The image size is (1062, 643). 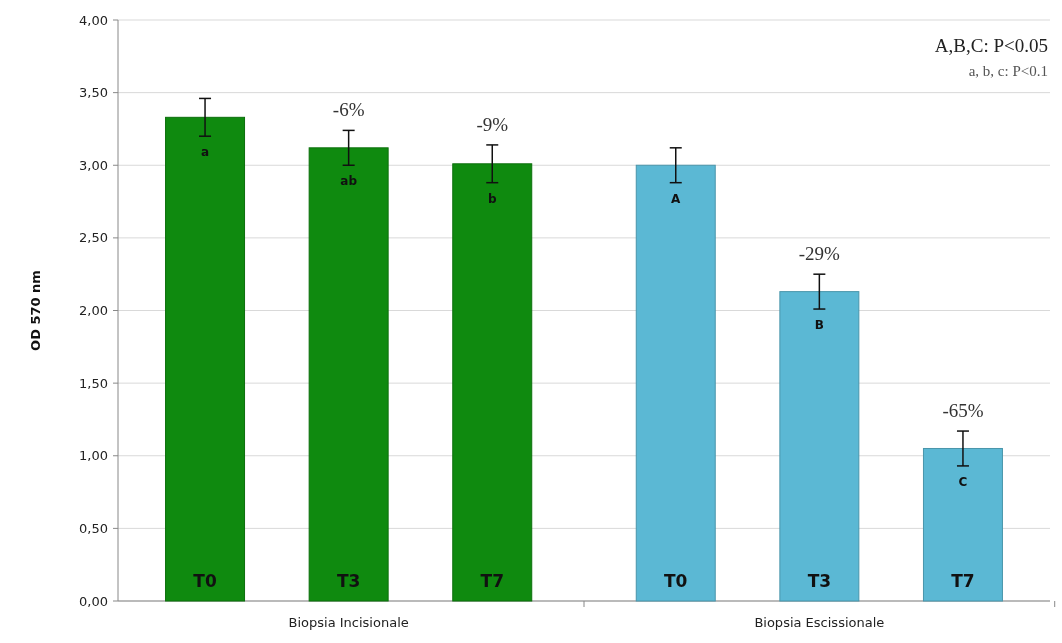 I want to click on text: T7, so click(x=963, y=581).